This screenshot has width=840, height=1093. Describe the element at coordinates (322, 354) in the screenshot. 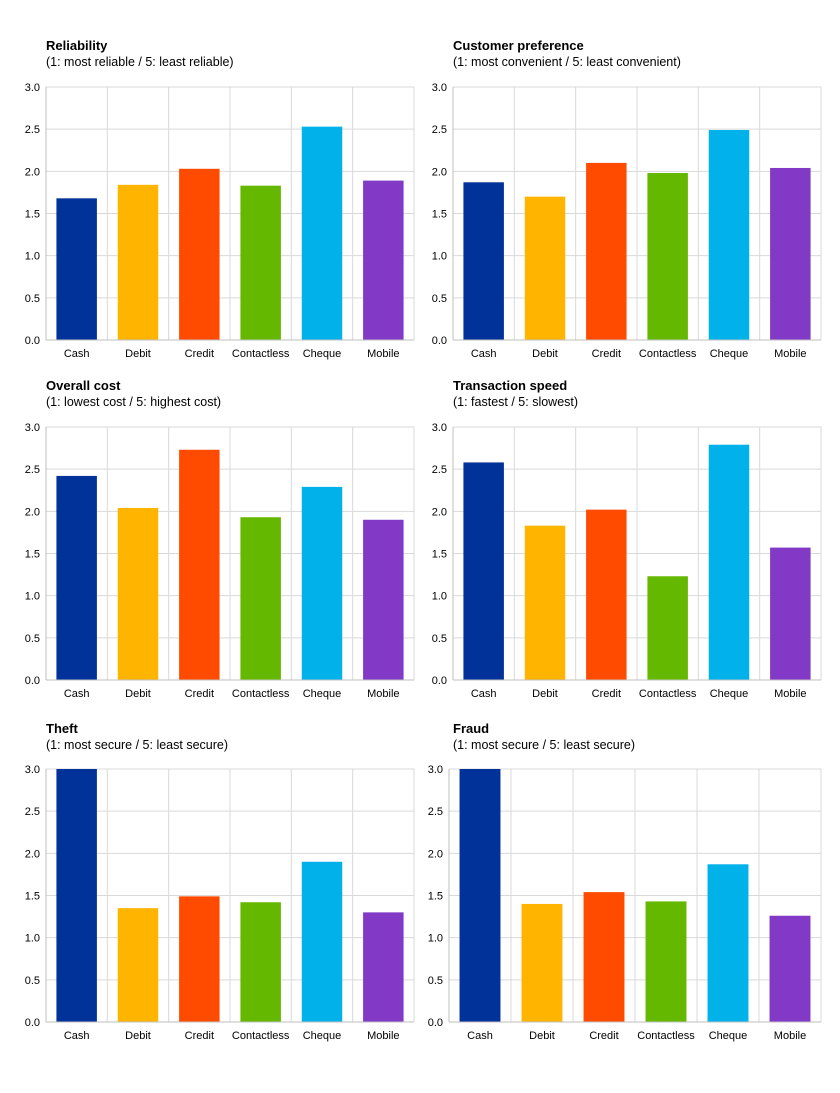

I see `chart-1-category-label: Cheque` at that location.